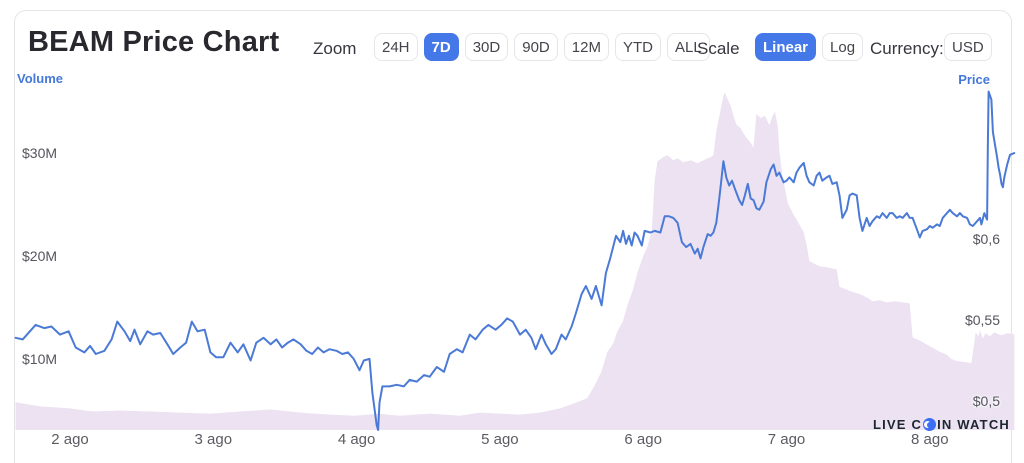  I want to click on currency-usd-button: USD, so click(968, 47).